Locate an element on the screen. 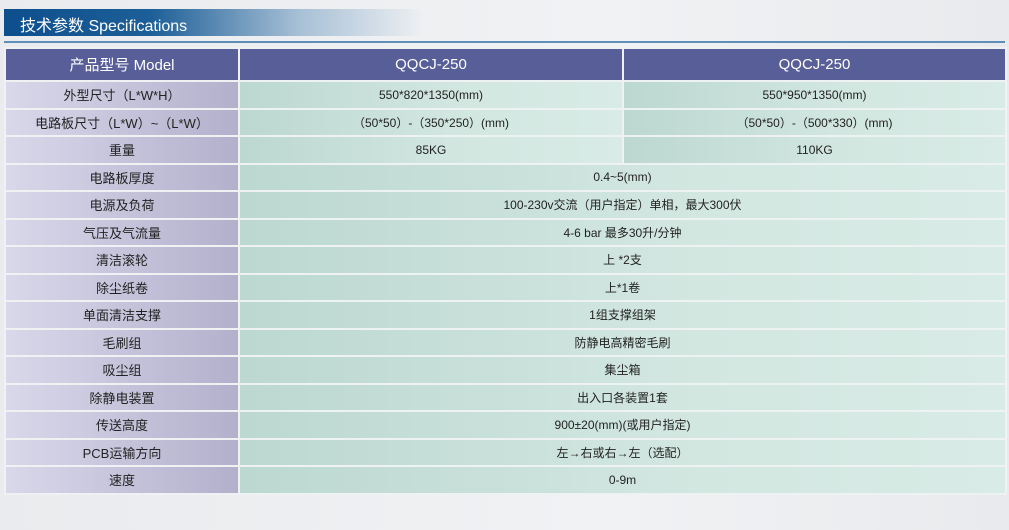 Image resolution: width=1009 pixels, height=530 pixels. row-label: 外型尺寸（L*W*H） is located at coordinates (122, 95).